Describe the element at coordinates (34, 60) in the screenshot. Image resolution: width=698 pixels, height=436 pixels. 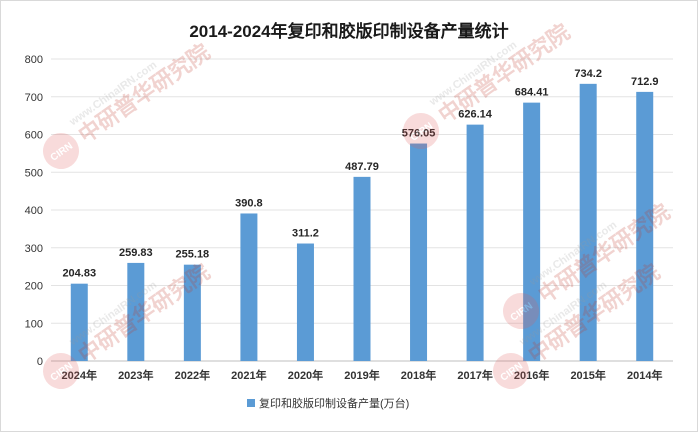
I see `y-tick-label: 800` at that location.